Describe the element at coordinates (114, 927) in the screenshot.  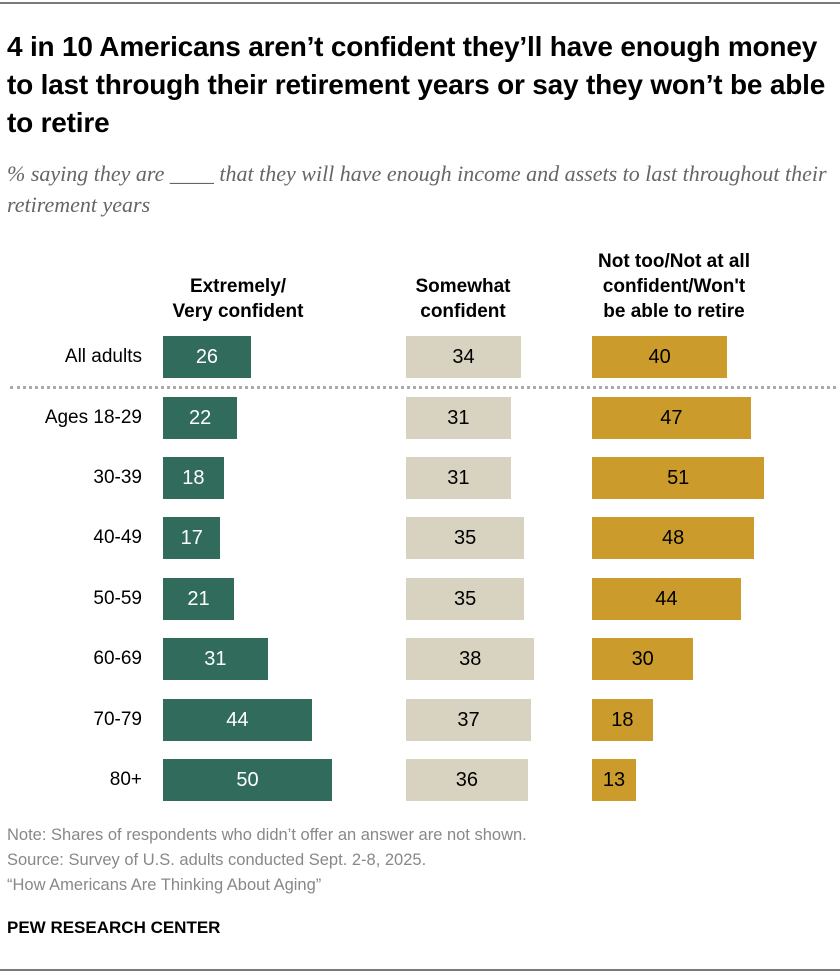
I see `pew-logo: PEW RESEARCH CENTER` at that location.